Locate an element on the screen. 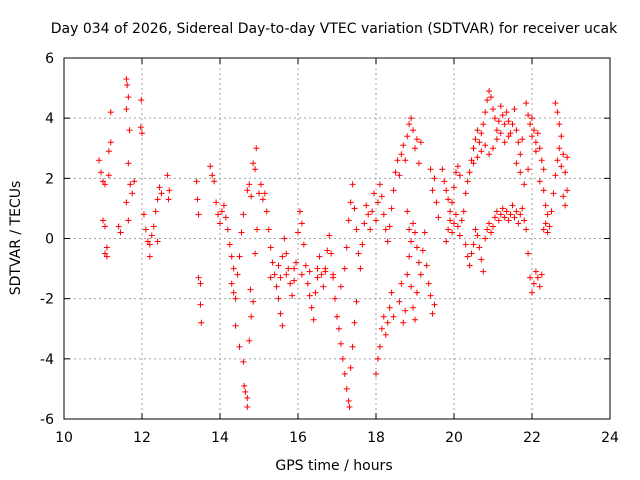 The height and width of the screenshot is (480, 640). x-axis-label: GPS time / hours is located at coordinates (333, 466).